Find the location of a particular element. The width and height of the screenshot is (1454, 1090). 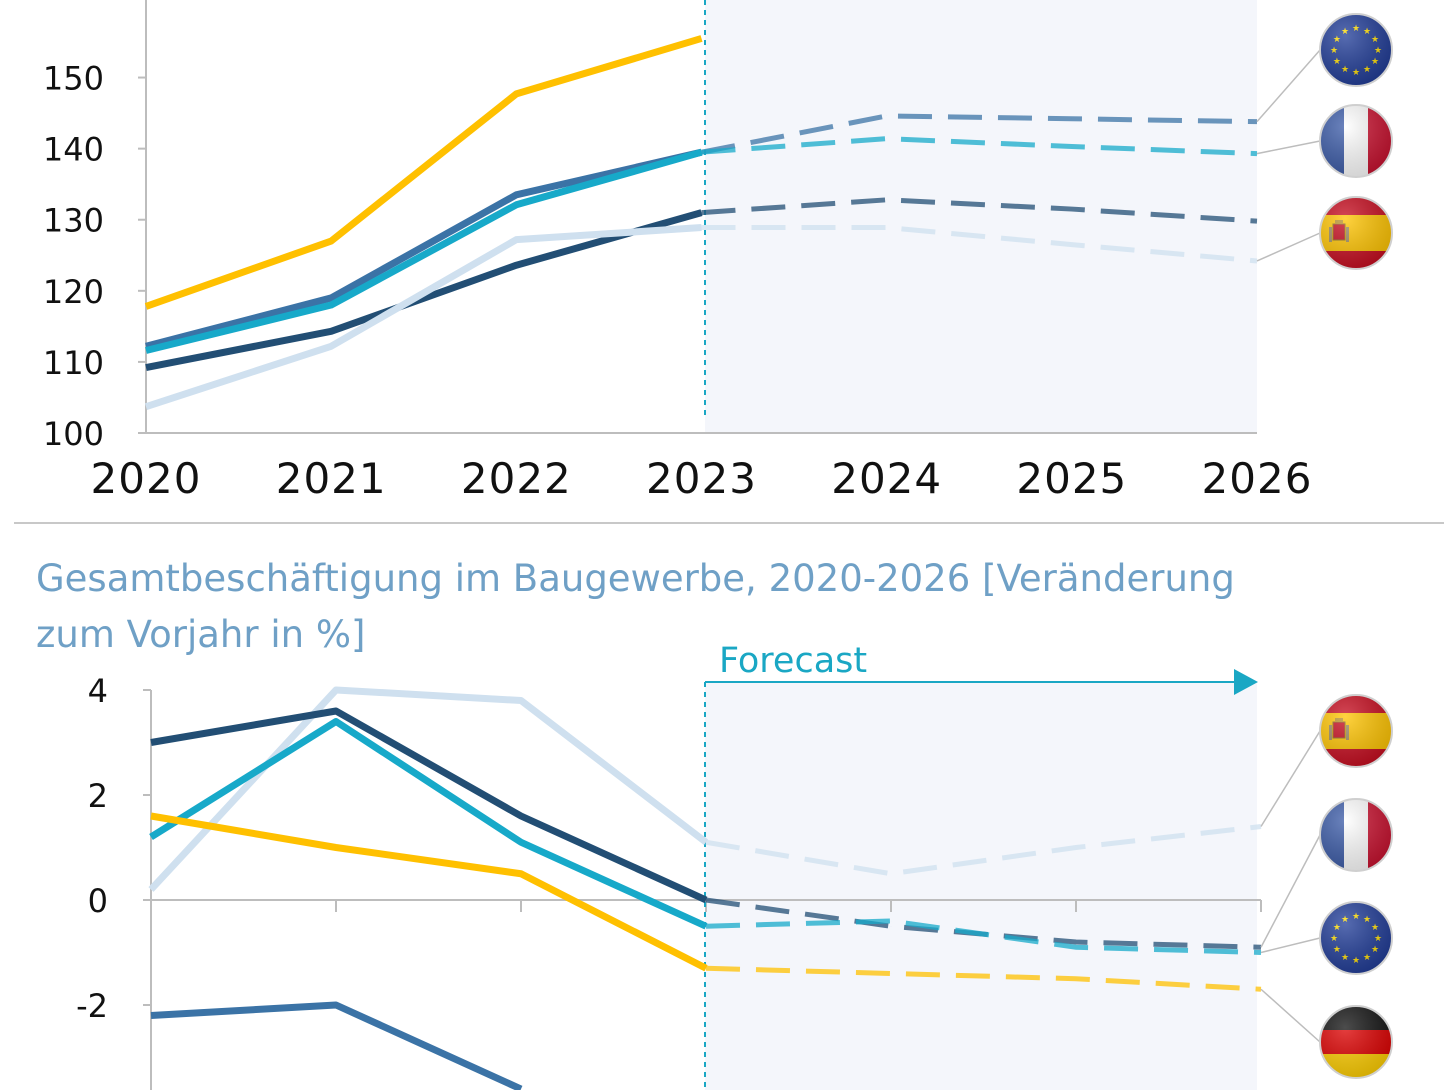

forecast-label: Forecast is located at coordinates (793, 661).